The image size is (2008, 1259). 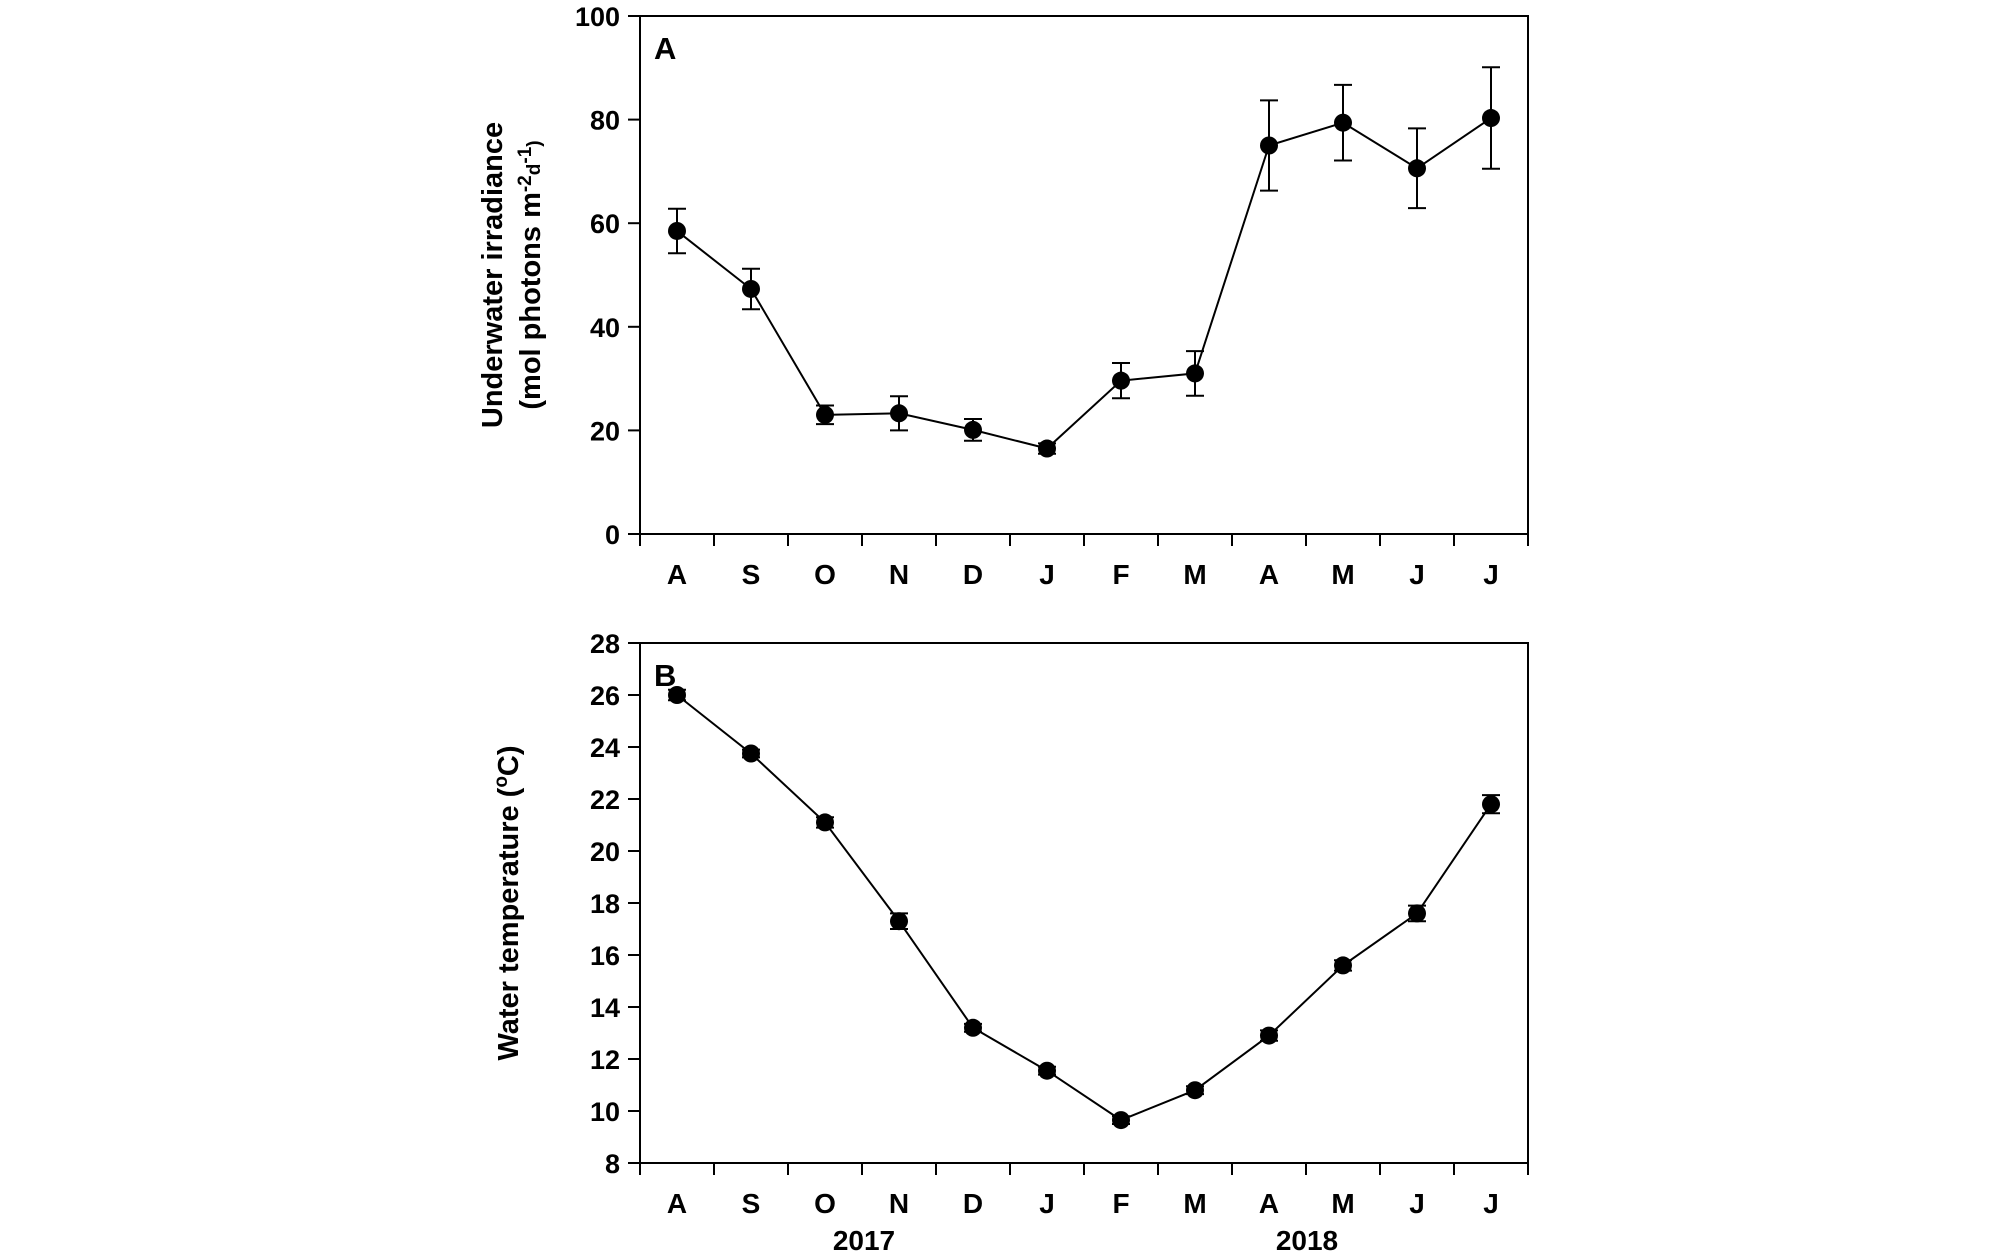 I want to click on y-axis-label-part: Water temperature (, so click(x=509, y=923).